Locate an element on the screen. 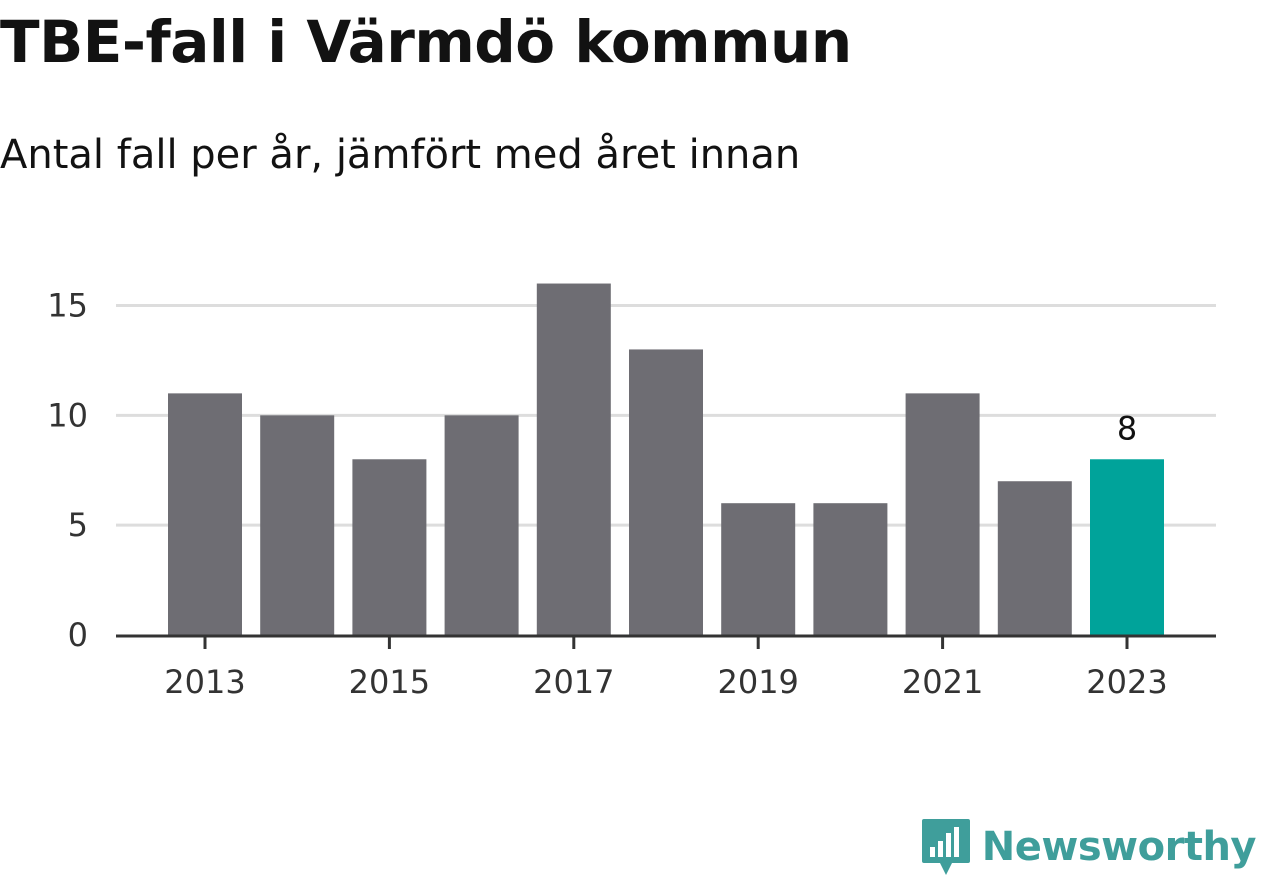  x-tick-label: 2015 is located at coordinates (389, 682).